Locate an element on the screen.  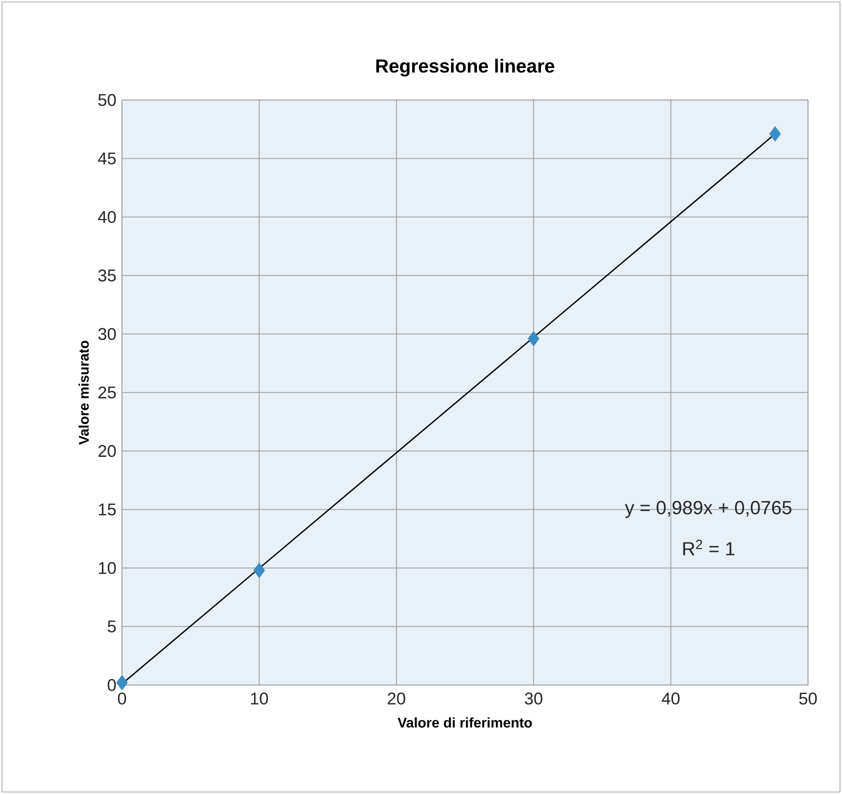
y-tick-label: 20 is located at coordinates (107, 451).